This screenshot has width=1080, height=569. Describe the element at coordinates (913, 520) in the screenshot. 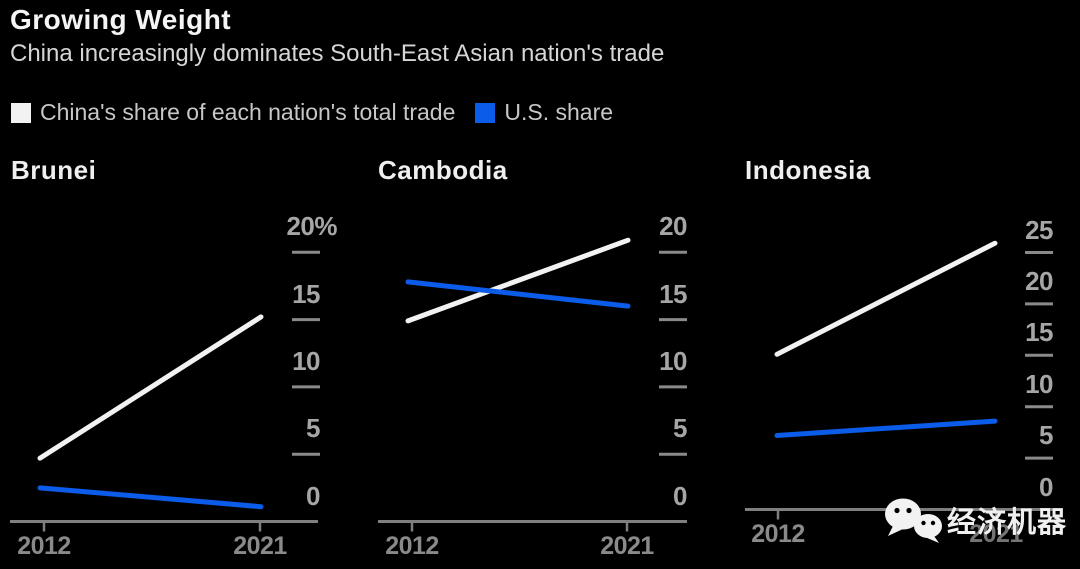

I see `wechat-icon` at that location.